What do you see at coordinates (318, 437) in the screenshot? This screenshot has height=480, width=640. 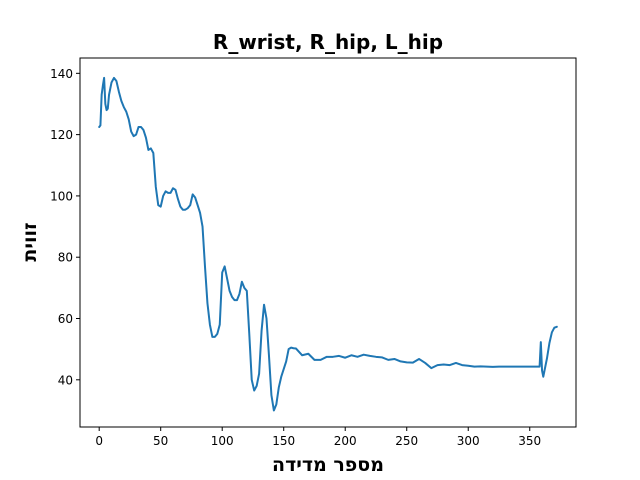 I see `x-axis-ticks: 0 50 100 150 200 250 300 350` at bounding box center [318, 437].